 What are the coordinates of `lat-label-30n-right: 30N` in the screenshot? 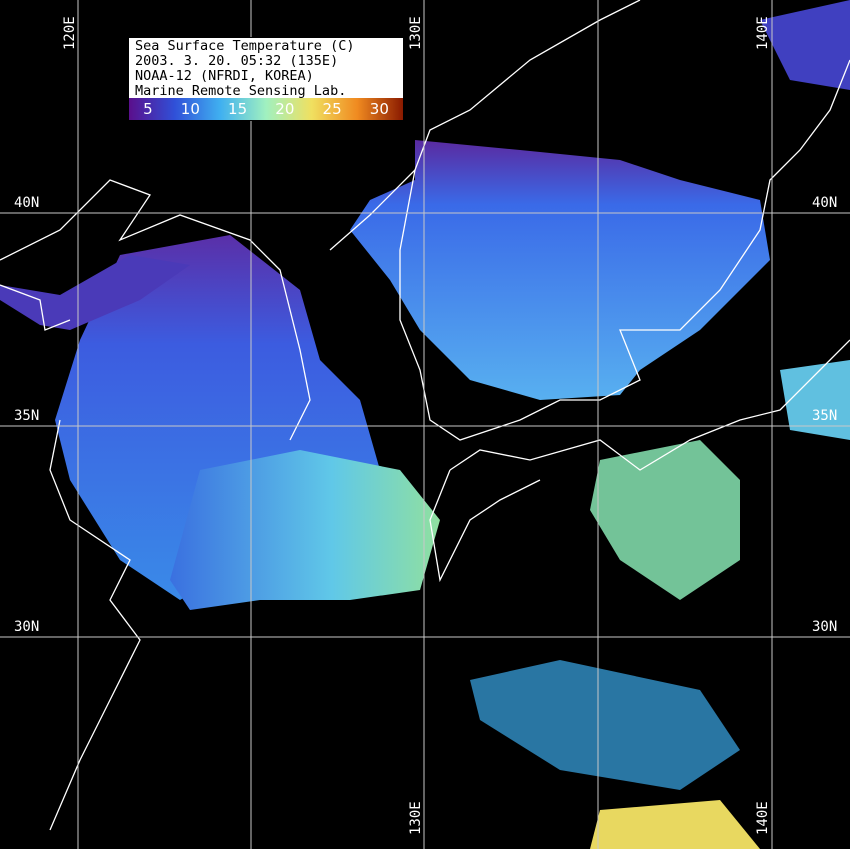 It's located at (825, 627).